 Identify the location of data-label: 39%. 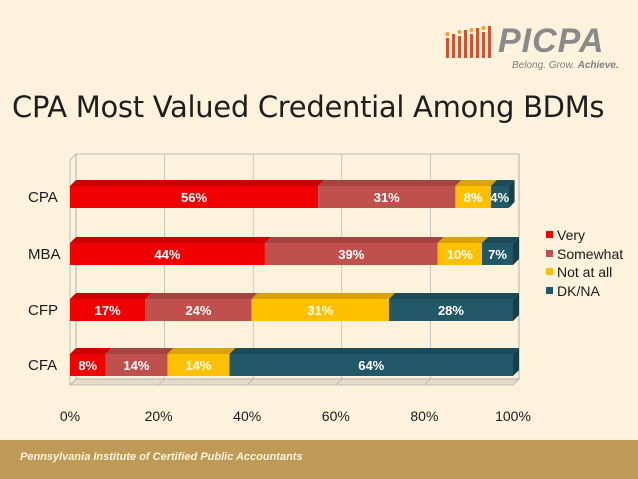
(351, 254).